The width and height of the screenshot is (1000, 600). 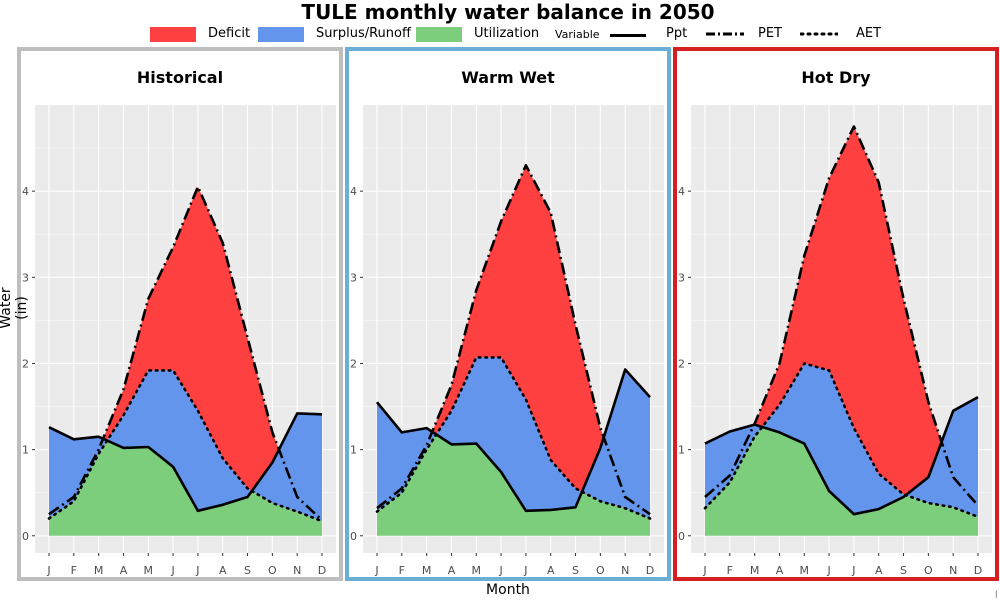 What do you see at coordinates (281, 34) in the screenshot?
I see `legend-swatch-surplus` at bounding box center [281, 34].